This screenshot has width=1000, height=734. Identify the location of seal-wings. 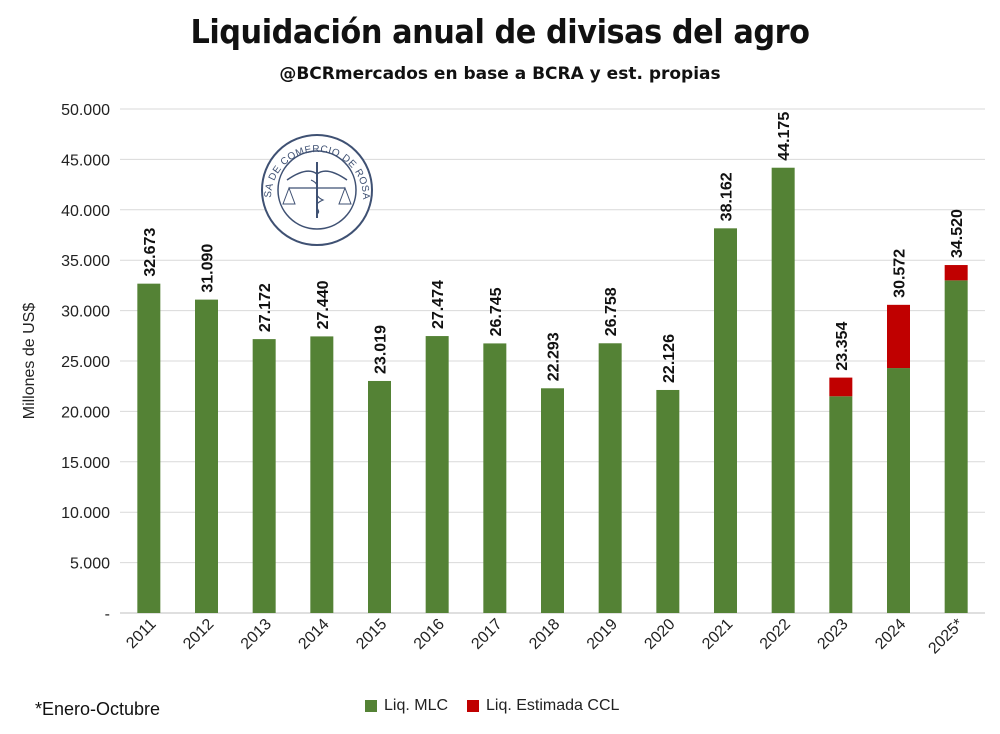
(317, 175).